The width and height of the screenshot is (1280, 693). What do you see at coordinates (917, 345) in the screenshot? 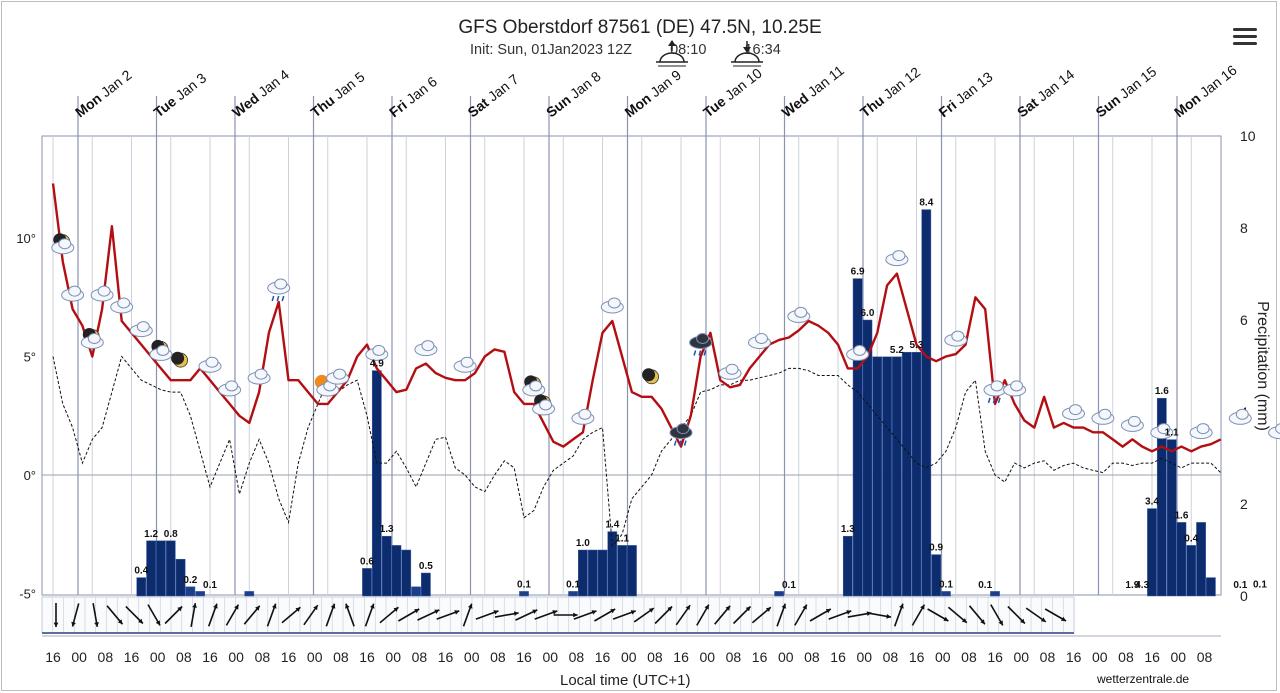
I see `precip-value-label: 5.3` at bounding box center [917, 345].